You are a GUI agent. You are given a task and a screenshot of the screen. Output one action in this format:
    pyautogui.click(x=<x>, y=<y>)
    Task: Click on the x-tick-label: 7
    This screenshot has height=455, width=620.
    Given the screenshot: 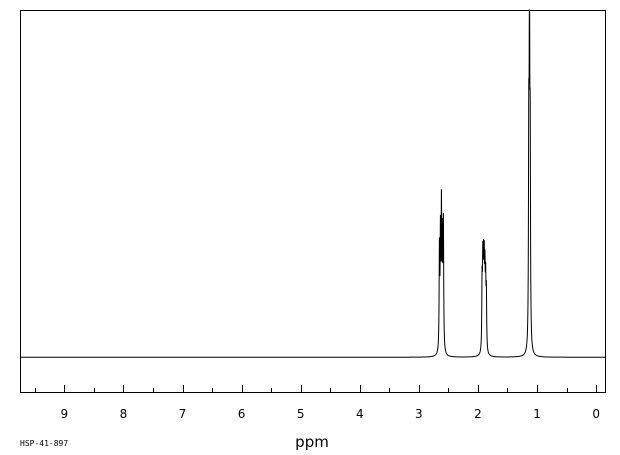 What is the action you would take?
    pyautogui.click(x=183, y=414)
    